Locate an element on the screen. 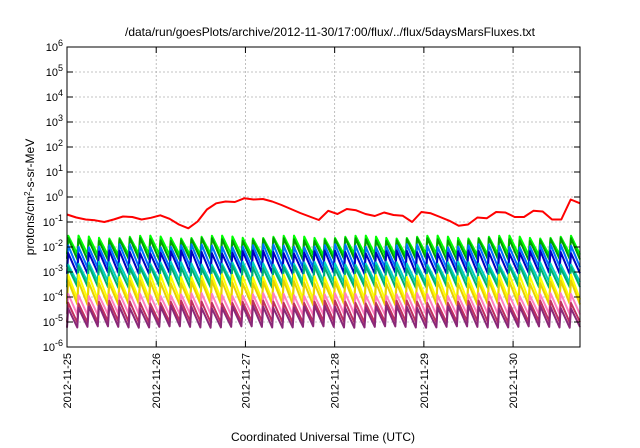 Image resolution: width=640 pixels, height=448 pixels. x-tick-label: 2012-11-27 is located at coordinates (246, 380).